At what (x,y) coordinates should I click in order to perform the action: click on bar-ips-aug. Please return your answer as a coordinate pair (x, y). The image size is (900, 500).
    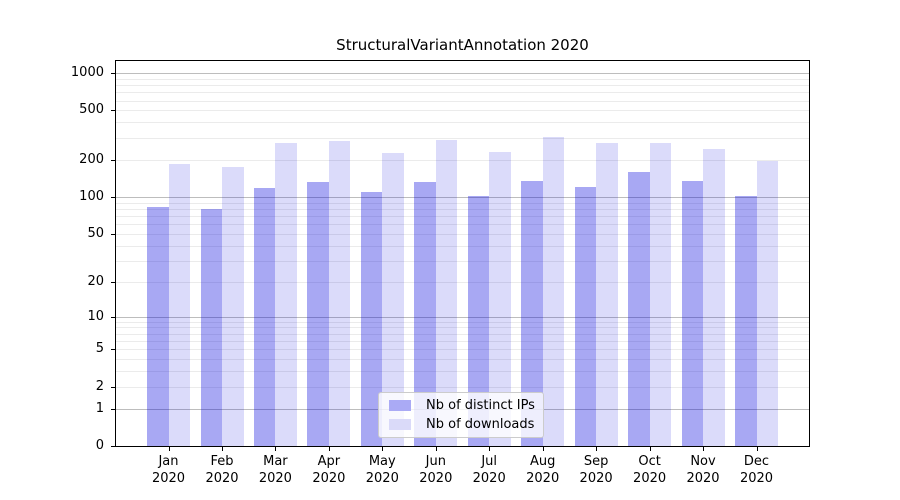
    Looking at the image, I should click on (532, 313).